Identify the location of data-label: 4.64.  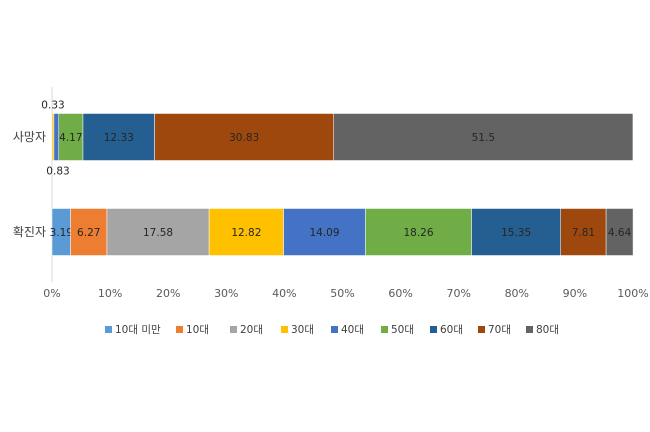
(620, 233).